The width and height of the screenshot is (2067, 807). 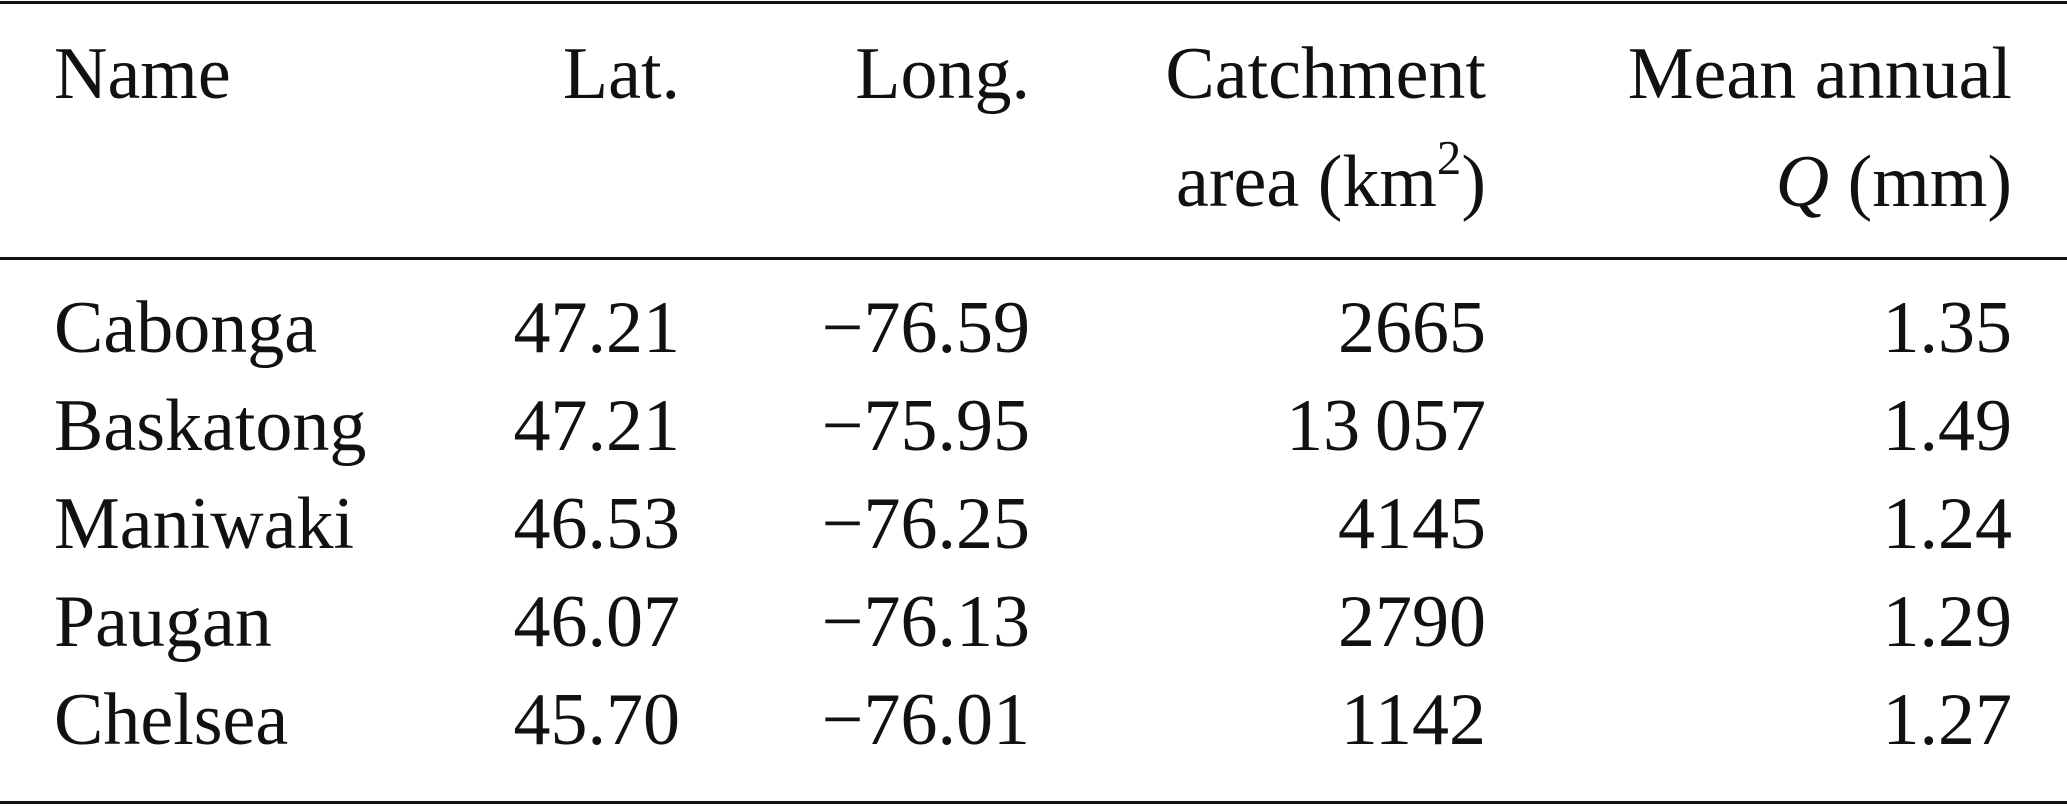 What do you see at coordinates (1473, 182) in the screenshot?
I see `header-area-suffix: )` at bounding box center [1473, 182].